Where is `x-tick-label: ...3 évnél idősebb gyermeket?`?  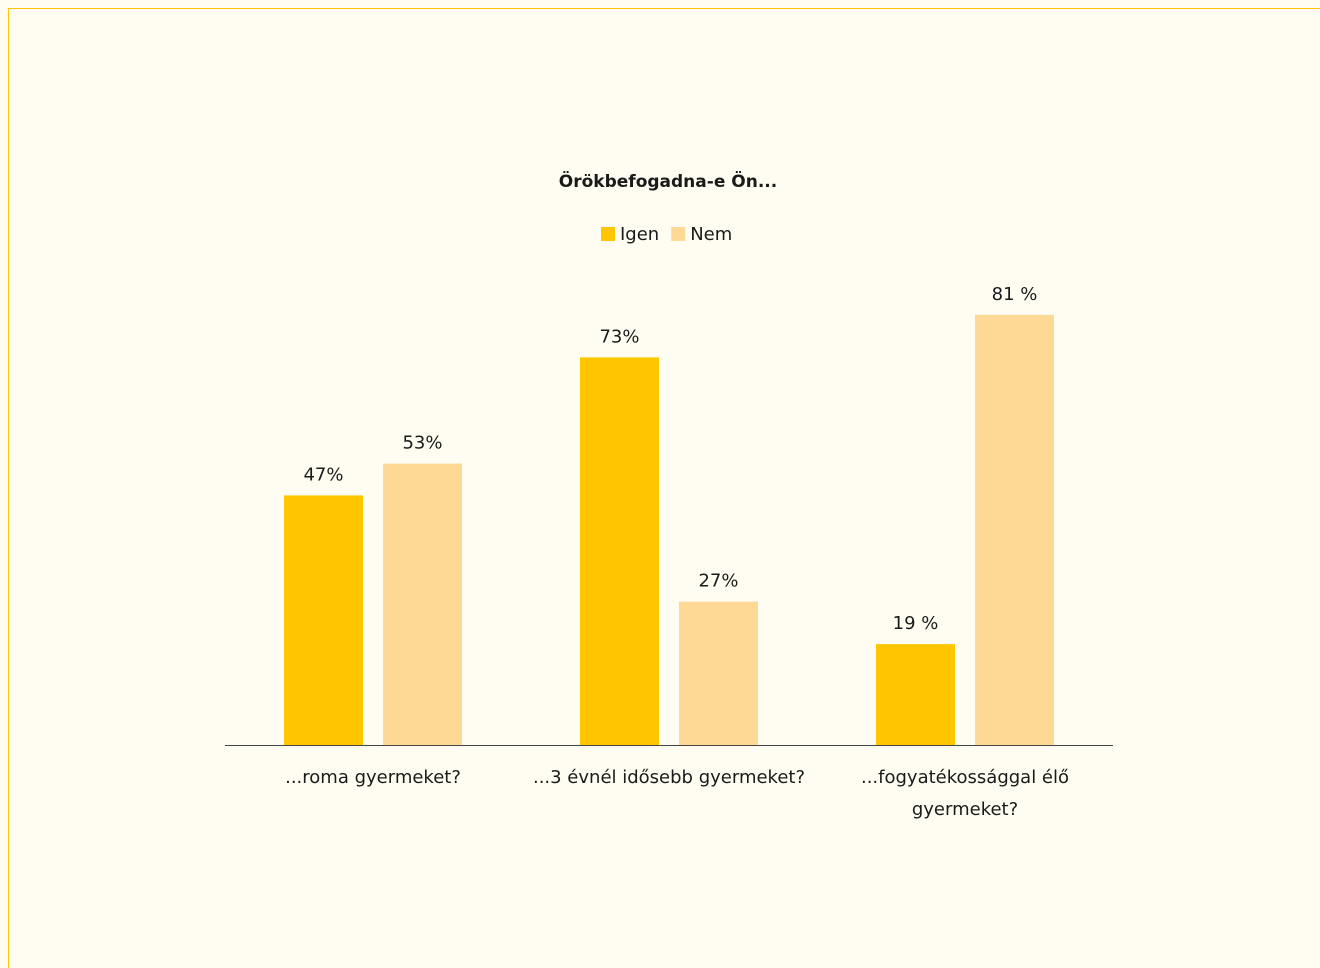 x-tick-label: ...3 évnél idősebb gyermeket? is located at coordinates (669, 777).